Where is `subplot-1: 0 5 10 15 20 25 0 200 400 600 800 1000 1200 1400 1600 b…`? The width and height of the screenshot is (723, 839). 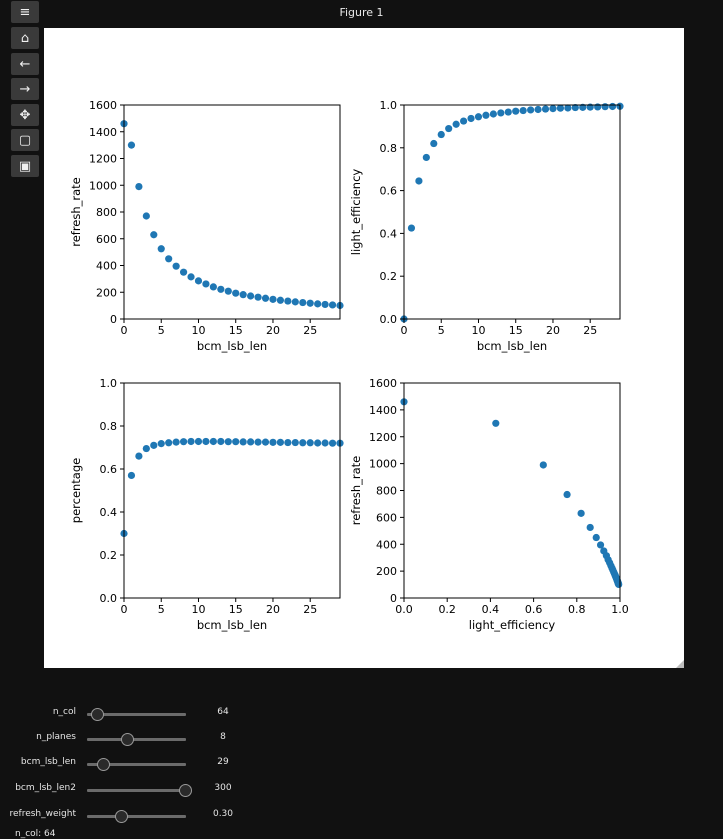
subplot-1: 0 5 10 15 20 25 0 200 400 600 800 1000 1200 1400 1600 b… is located at coordinates (206, 226).